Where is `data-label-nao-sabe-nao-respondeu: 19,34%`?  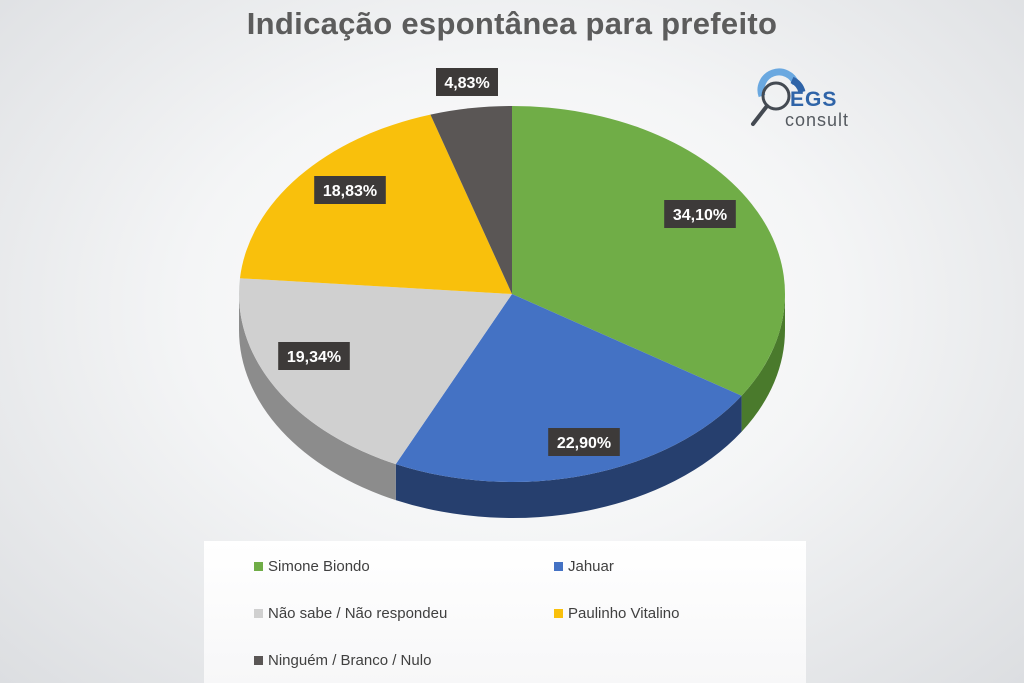
data-label-nao-sabe-nao-respondeu: 19,34% is located at coordinates (314, 356).